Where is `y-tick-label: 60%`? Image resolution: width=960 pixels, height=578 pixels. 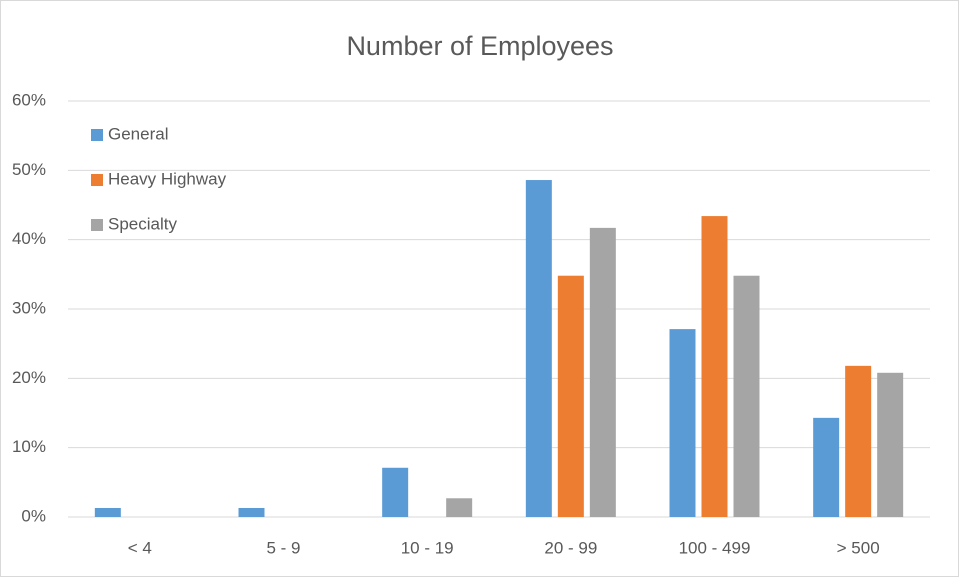
y-tick-label: 60% is located at coordinates (29, 99).